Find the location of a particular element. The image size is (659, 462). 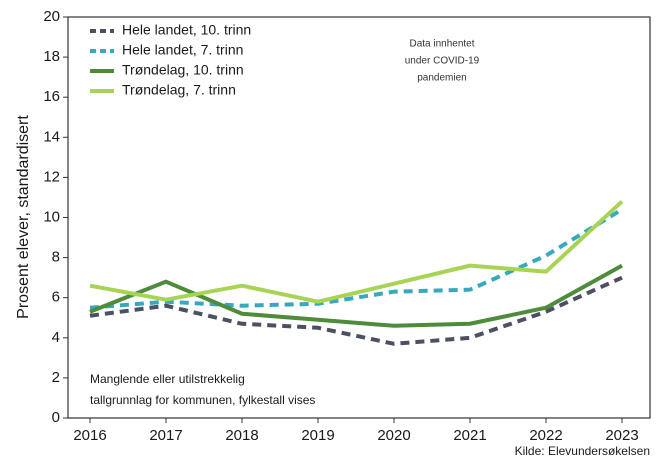

x-tick-label: 2023 is located at coordinates (621, 435).